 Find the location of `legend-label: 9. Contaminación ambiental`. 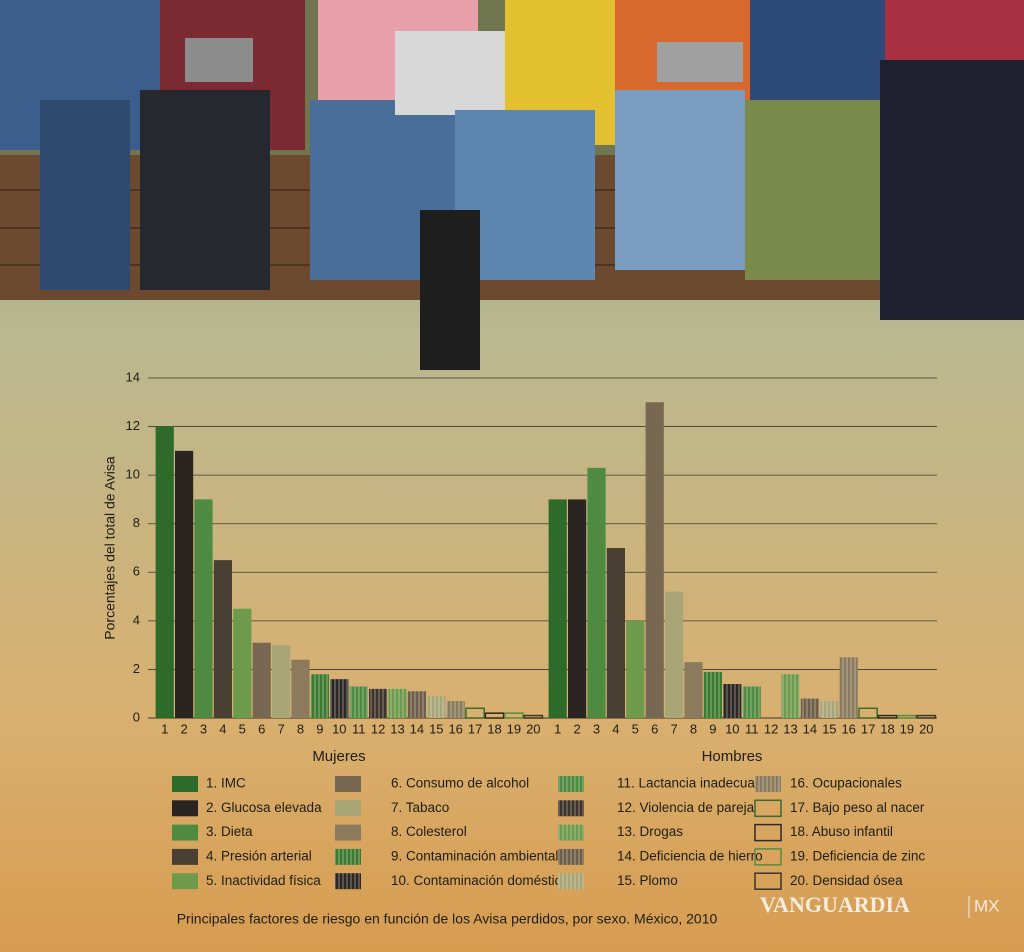

legend-label: 9. Contaminación ambiental is located at coordinates (474, 855).